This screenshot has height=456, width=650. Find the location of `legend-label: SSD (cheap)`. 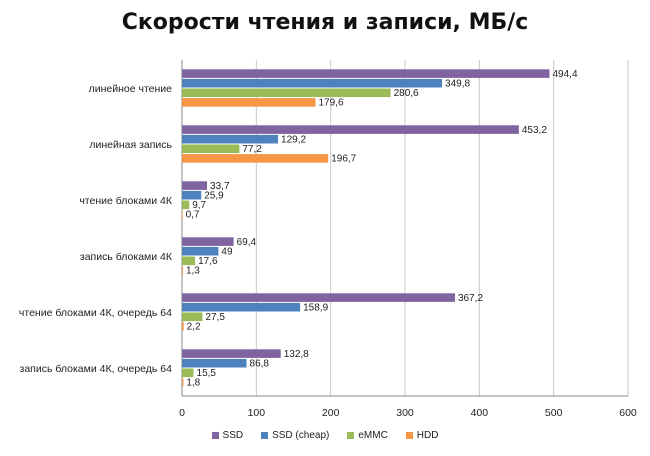

legend-label: SSD (cheap) is located at coordinates (301, 435).